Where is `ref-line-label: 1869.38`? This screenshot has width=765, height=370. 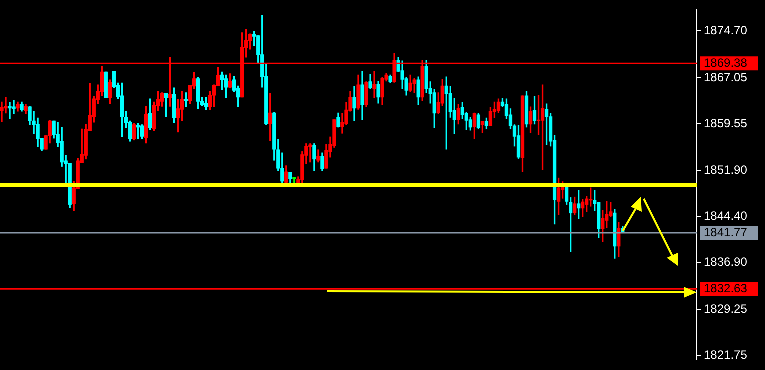
ref-line-label: 1869.38 is located at coordinates (726, 63).